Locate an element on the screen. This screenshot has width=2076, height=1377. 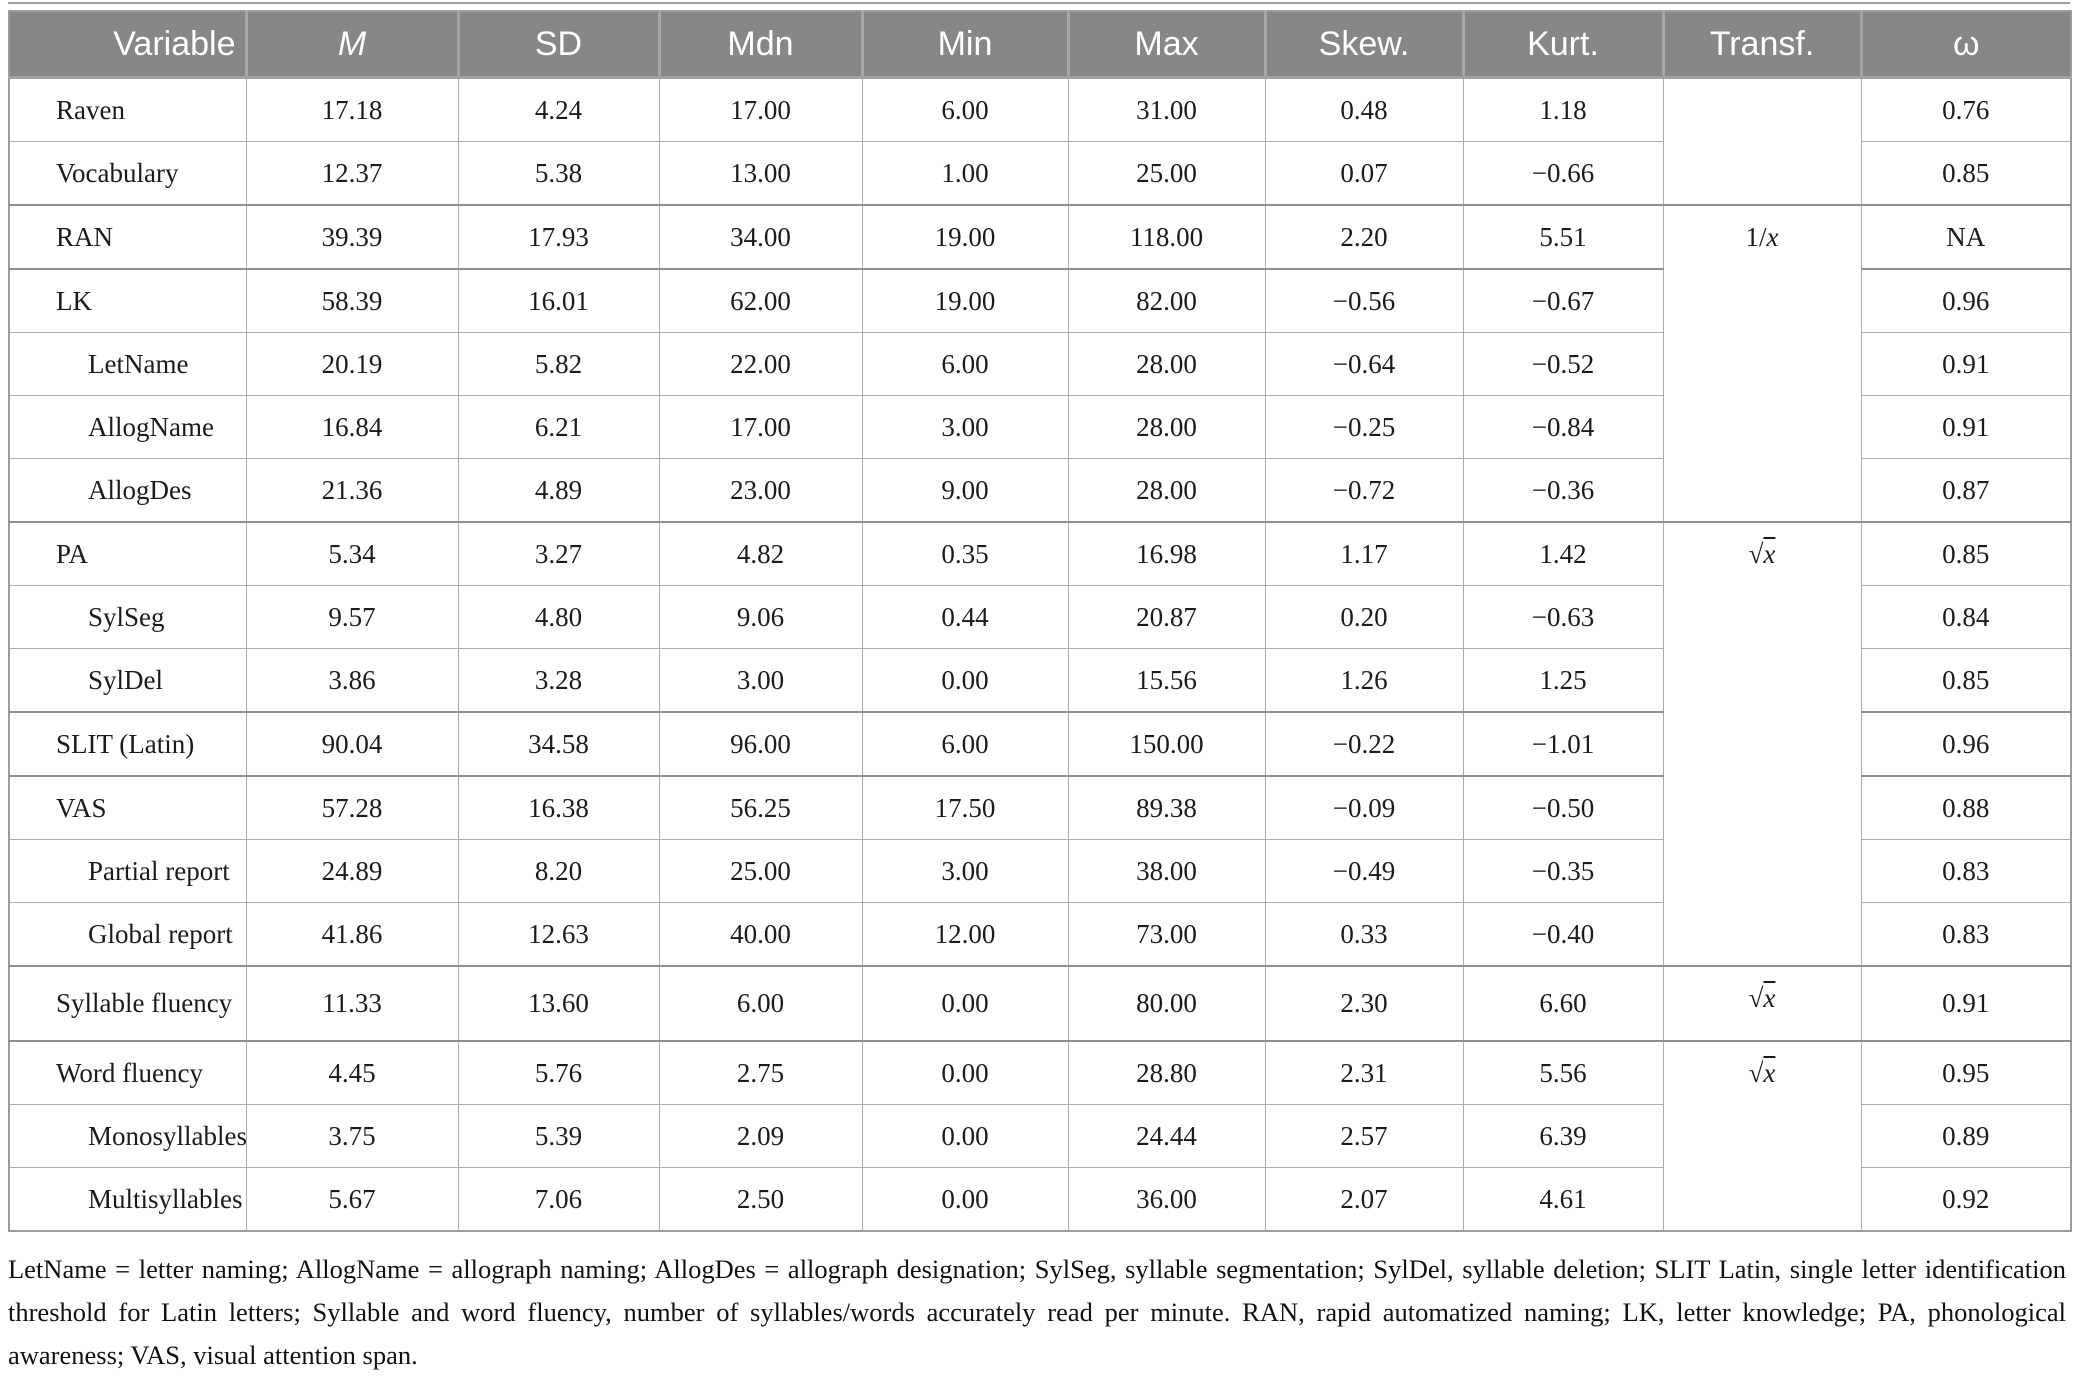
cell-variable: Global report is located at coordinates (127, 934).